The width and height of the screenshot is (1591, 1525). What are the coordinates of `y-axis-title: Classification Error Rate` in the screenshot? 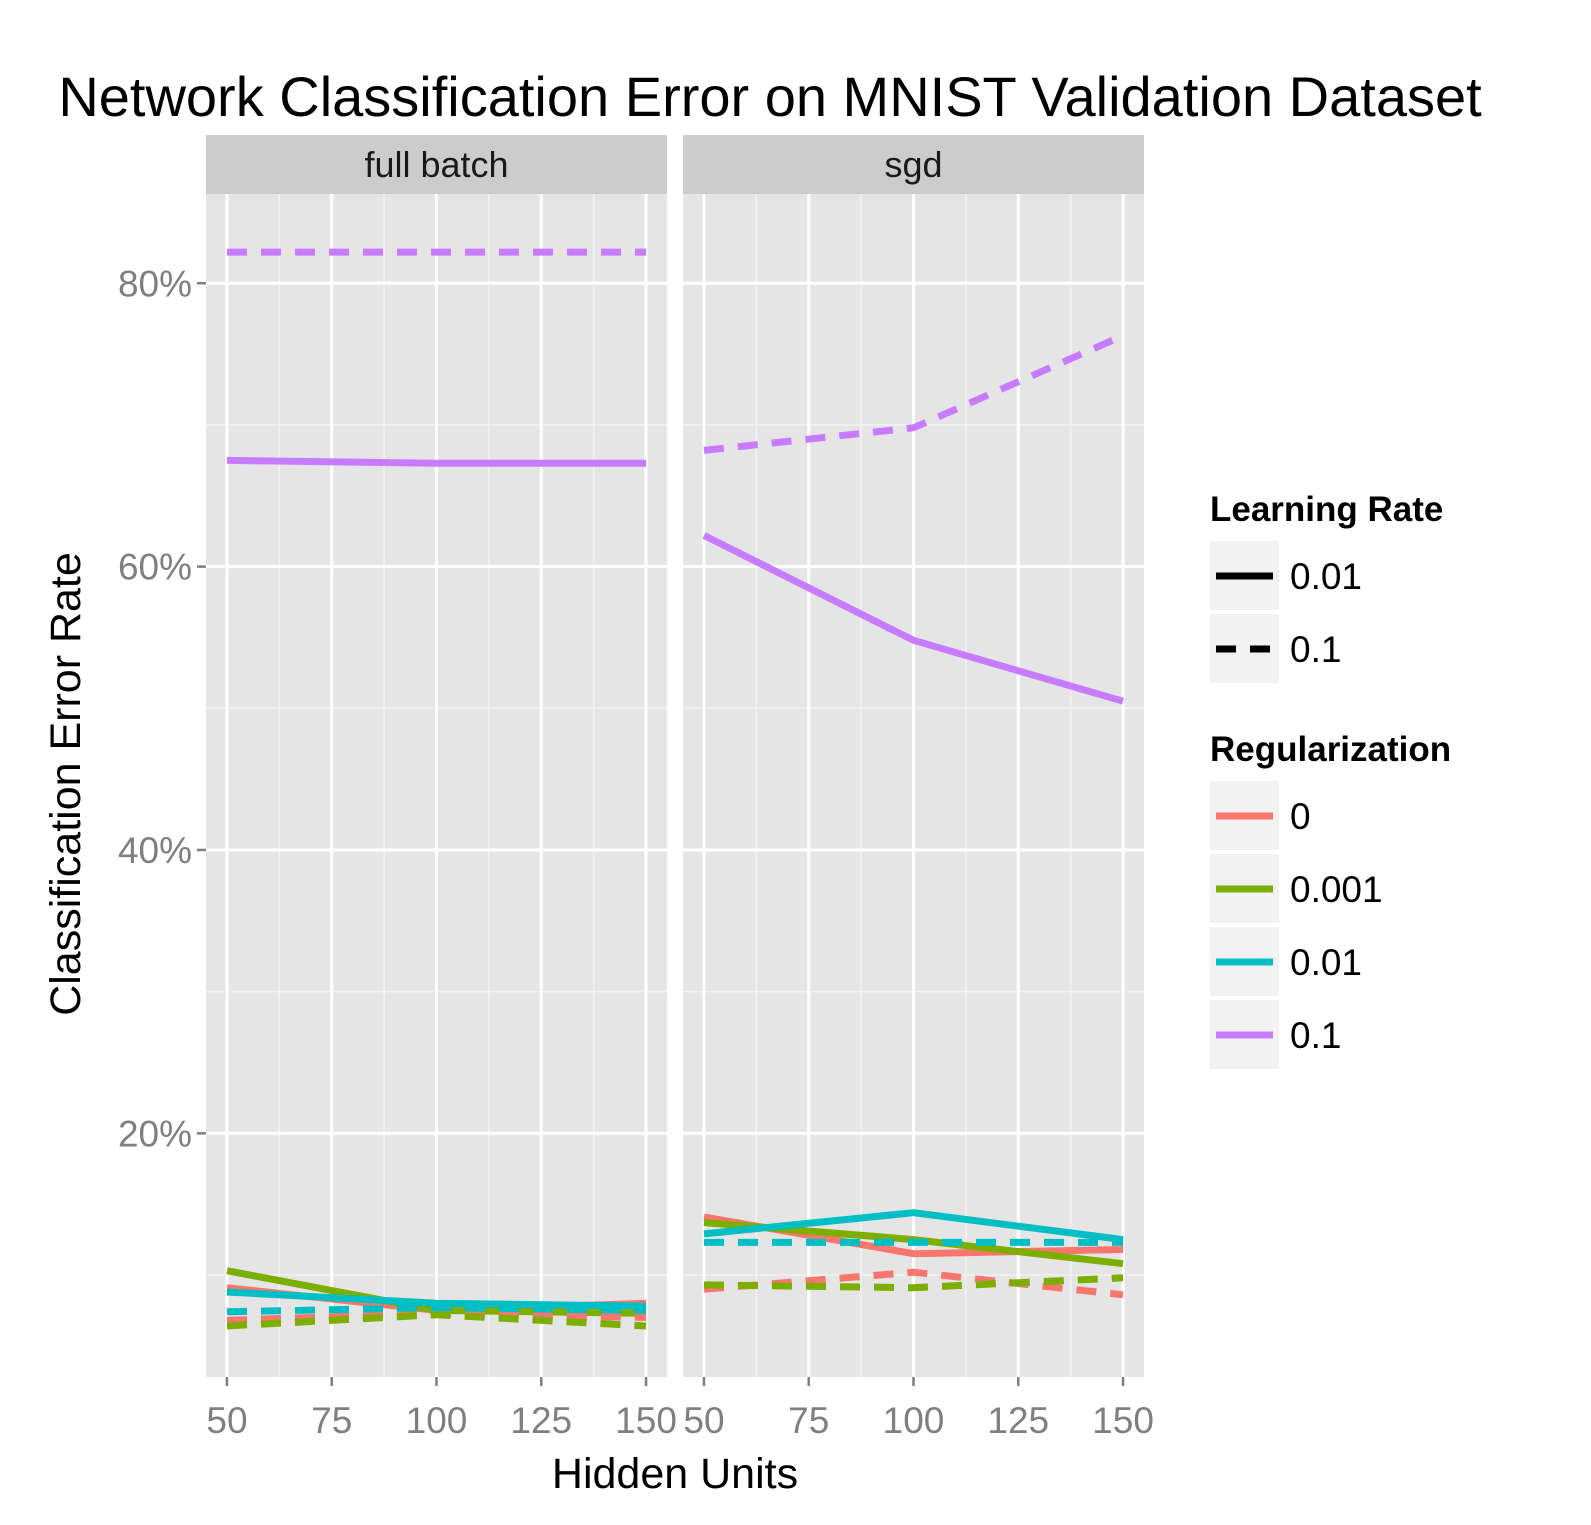 It's located at (66, 784).